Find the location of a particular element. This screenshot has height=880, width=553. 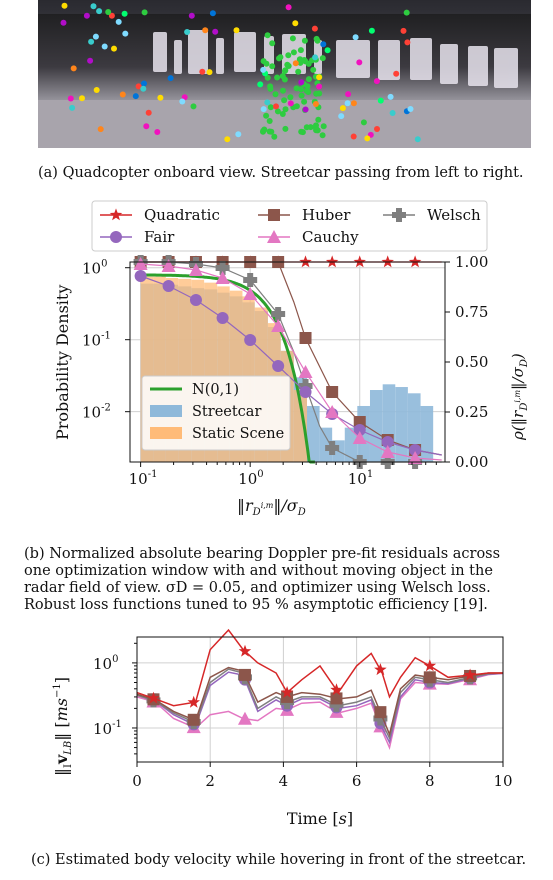

legend-label: Cauchy is located at coordinates (330, 237).